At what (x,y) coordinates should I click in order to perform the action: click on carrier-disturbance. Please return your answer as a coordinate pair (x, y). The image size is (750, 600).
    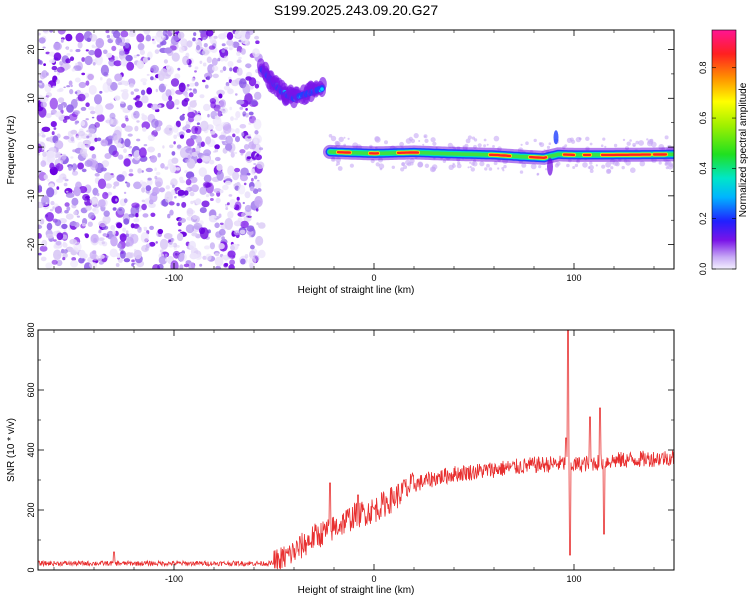
    Looking at the image, I should click on (556, 137).